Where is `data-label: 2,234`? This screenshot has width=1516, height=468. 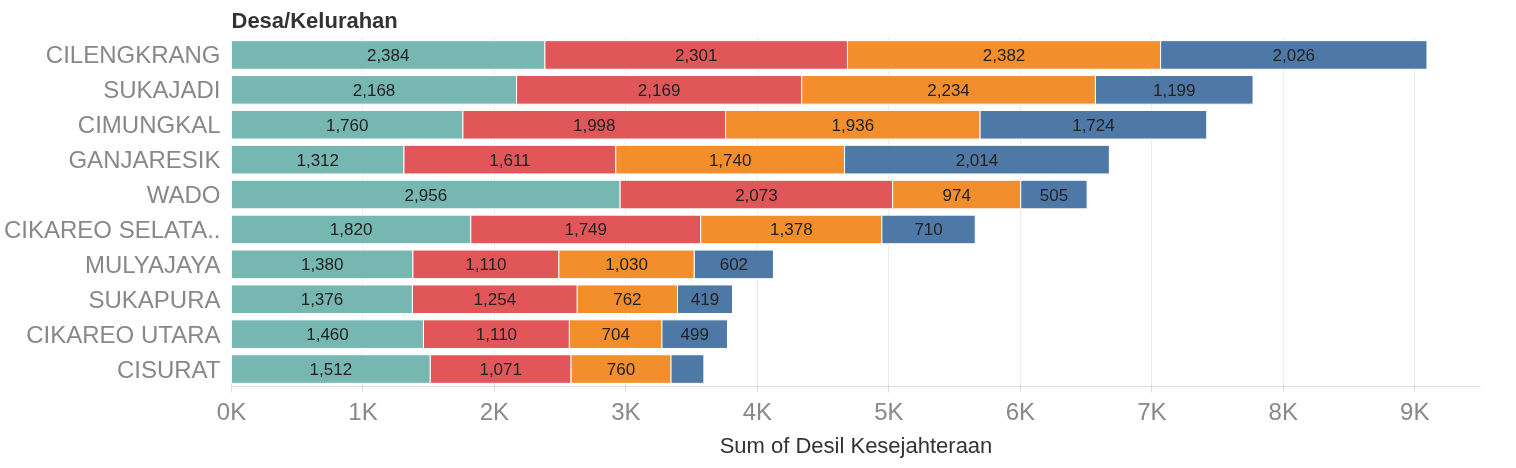 data-label: 2,234 is located at coordinates (948, 90).